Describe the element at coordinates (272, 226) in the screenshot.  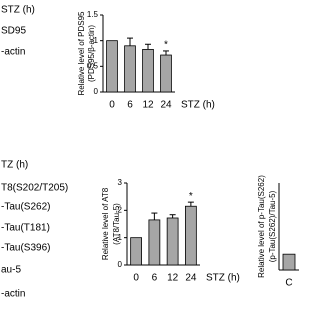
I see `y-axis-label: (p-Tau(S262)/Tau-5)` at that location.